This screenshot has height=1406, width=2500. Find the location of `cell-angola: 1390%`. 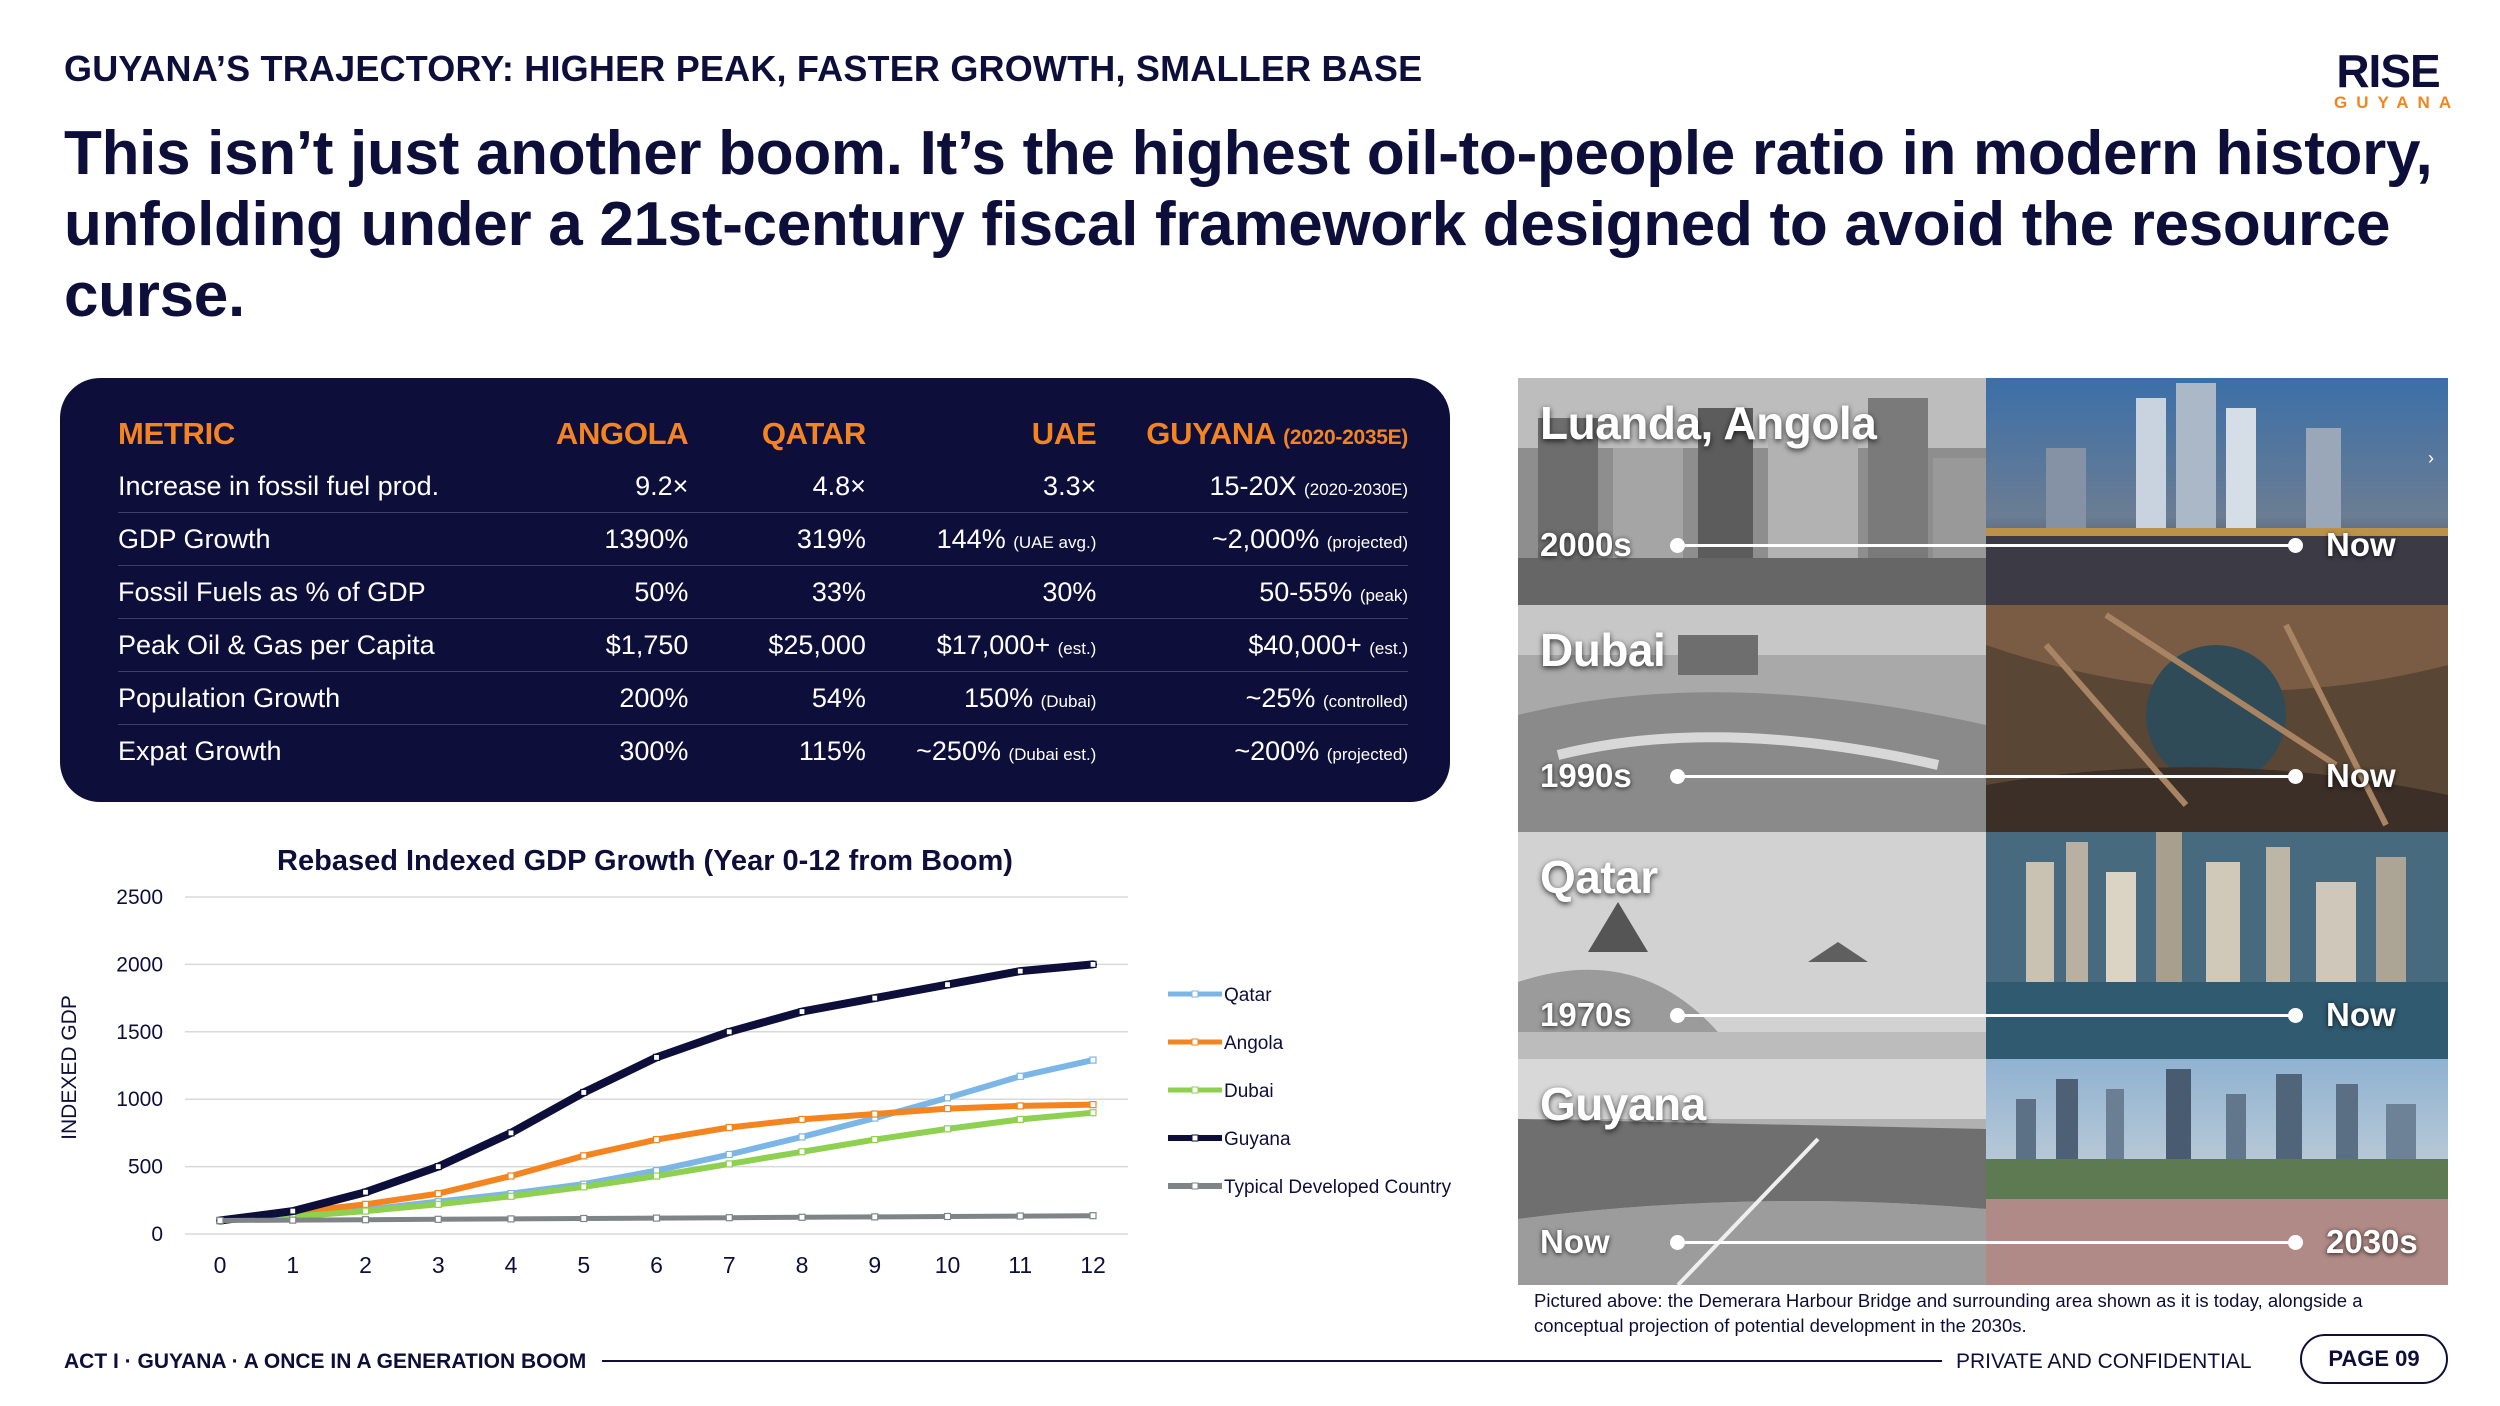

cell-angola: 1390% is located at coordinates (601, 539).